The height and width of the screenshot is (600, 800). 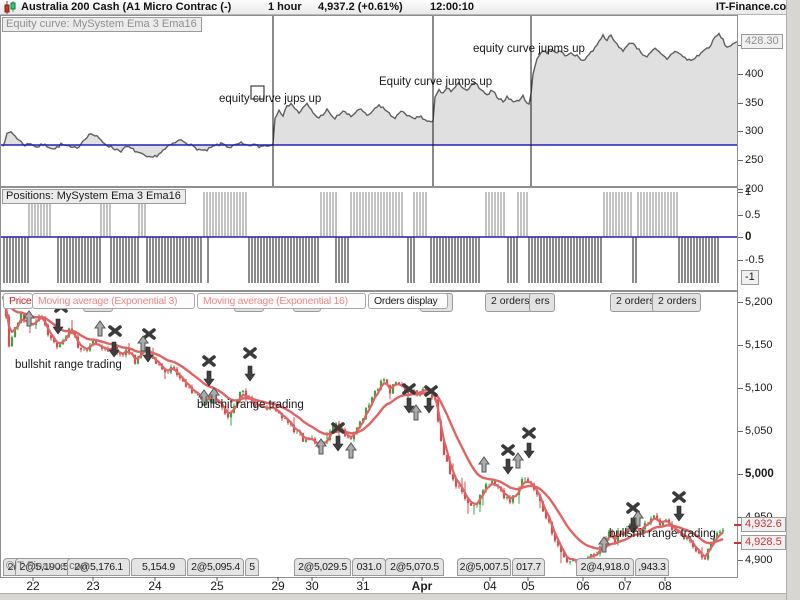 I want to click on candlestick-icon, so click(x=10, y=7).